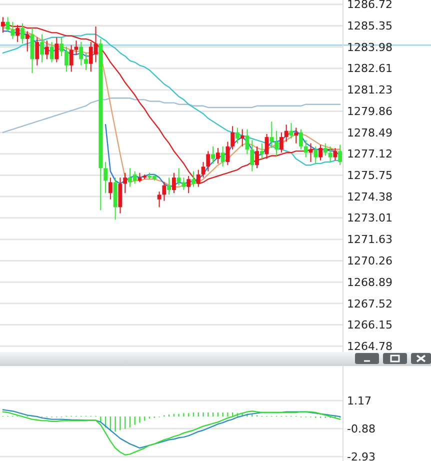 Image resolution: width=431 pixels, height=461 pixels. I want to click on y-tick-label: 1283.98, so click(369, 47).